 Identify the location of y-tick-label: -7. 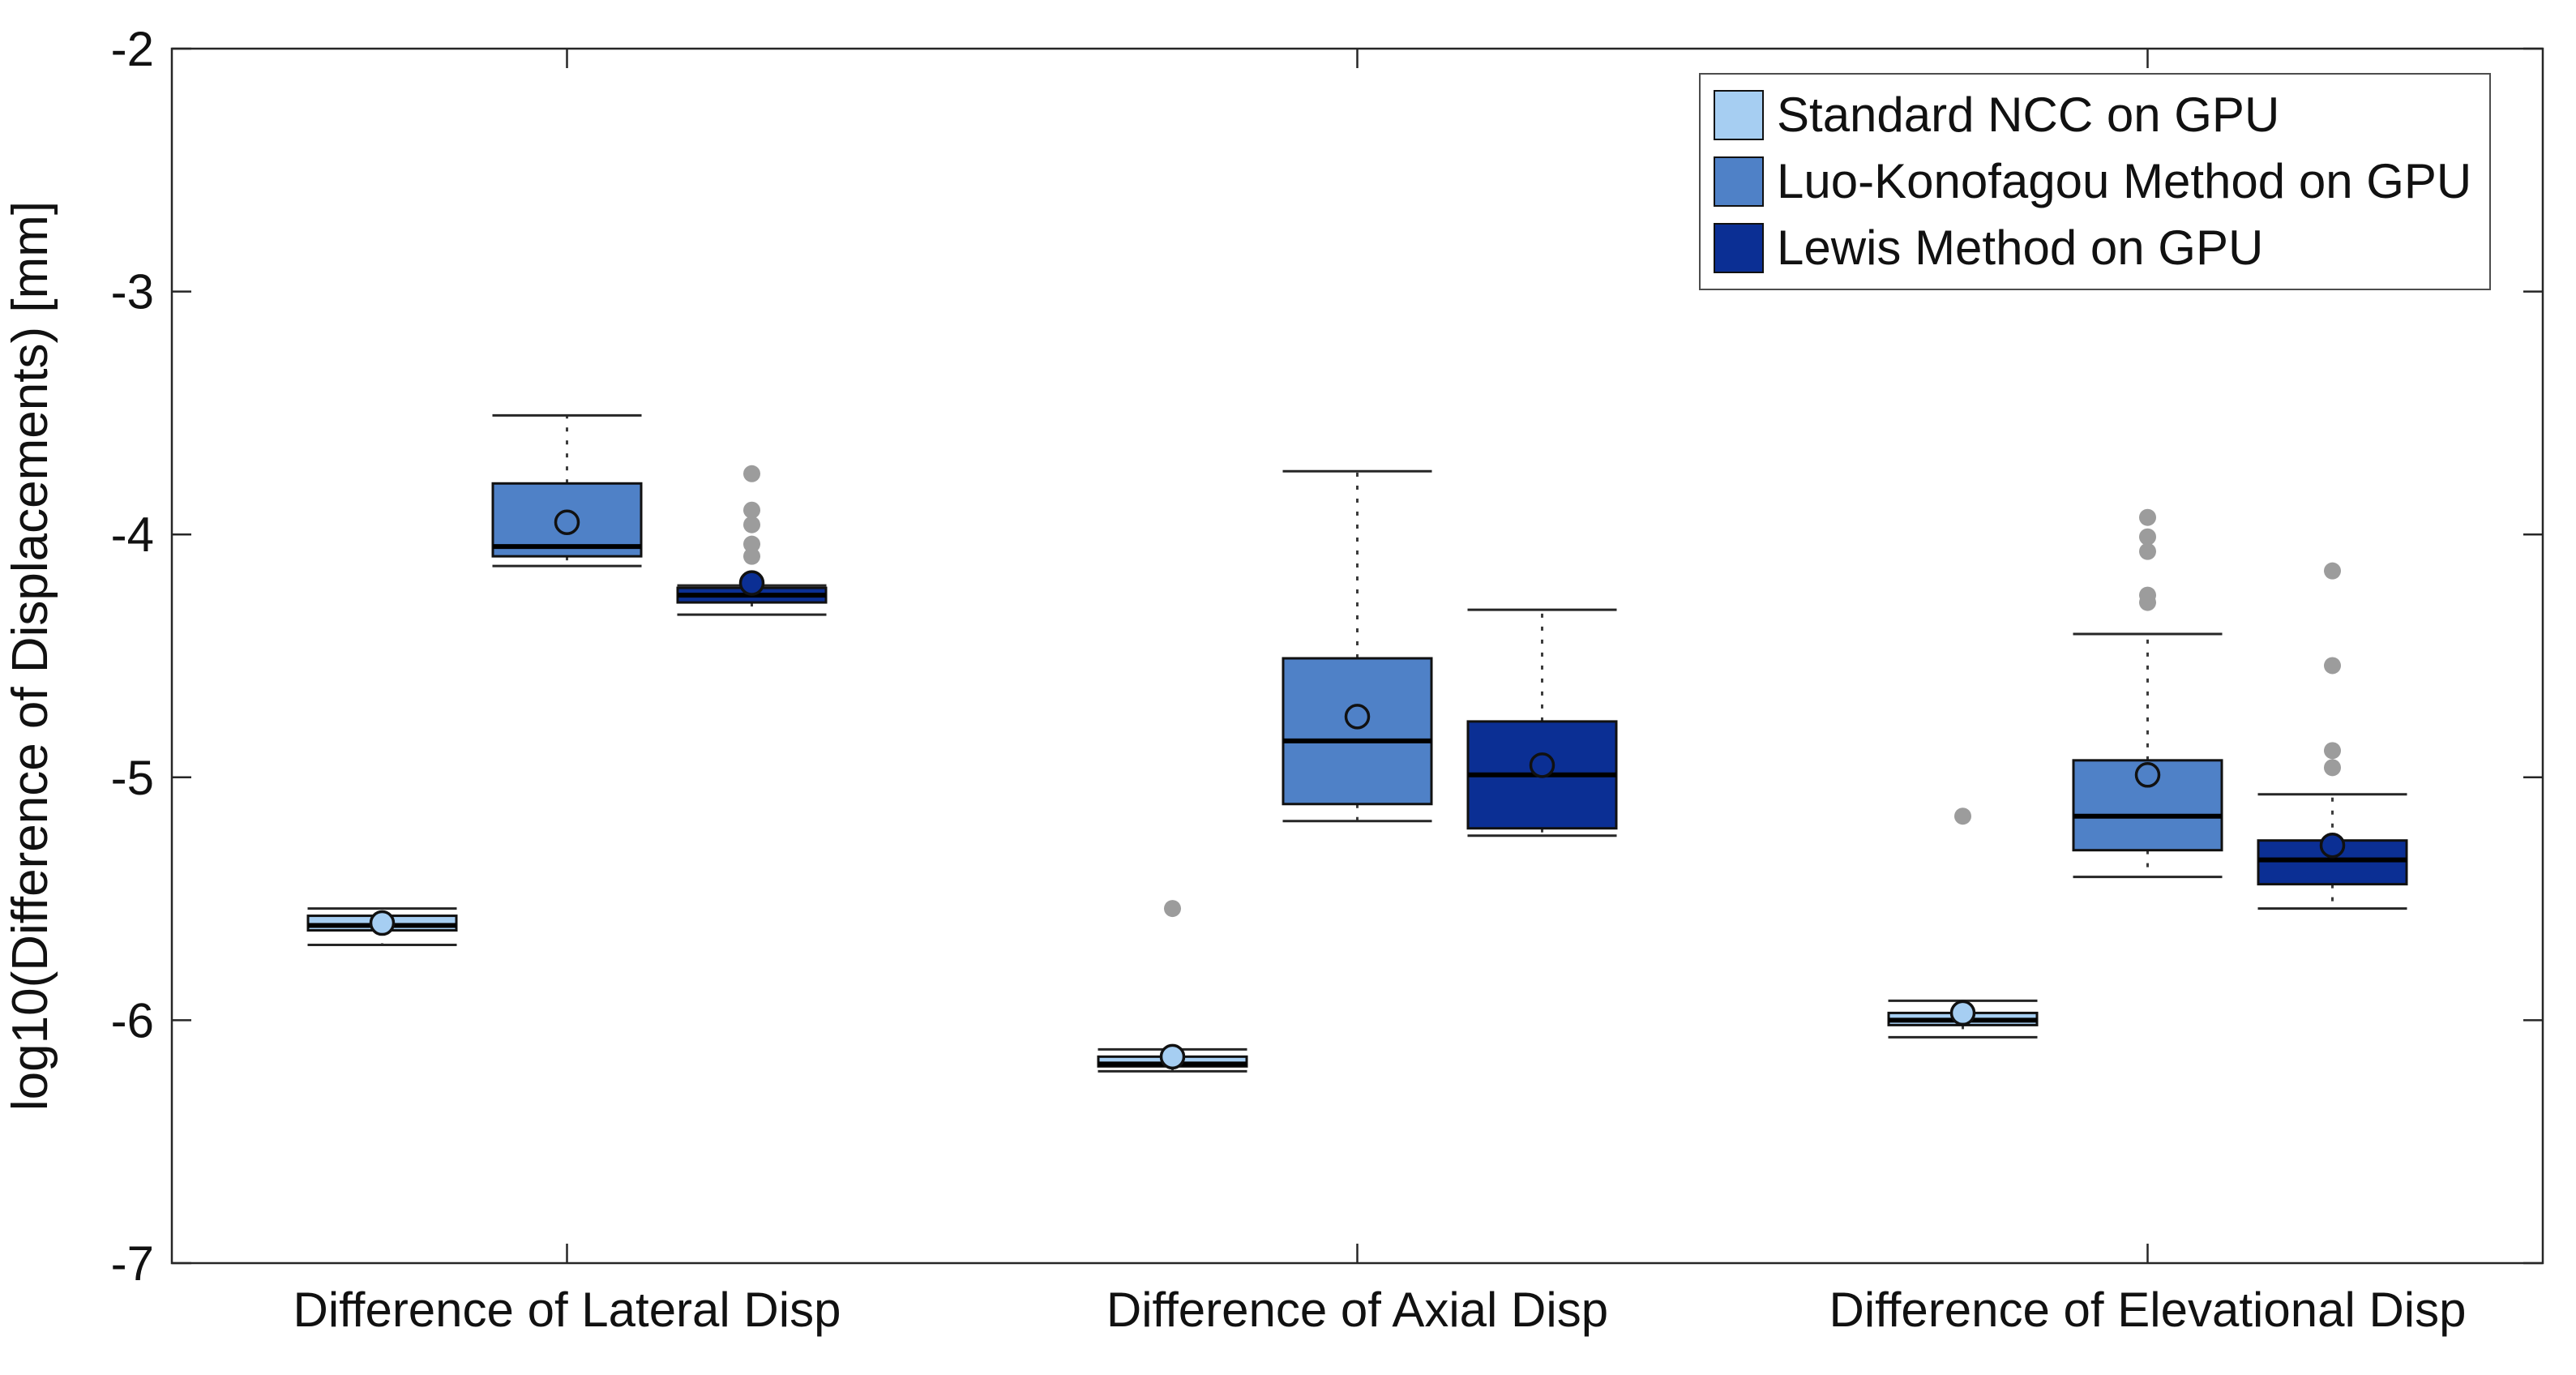
(132, 1263).